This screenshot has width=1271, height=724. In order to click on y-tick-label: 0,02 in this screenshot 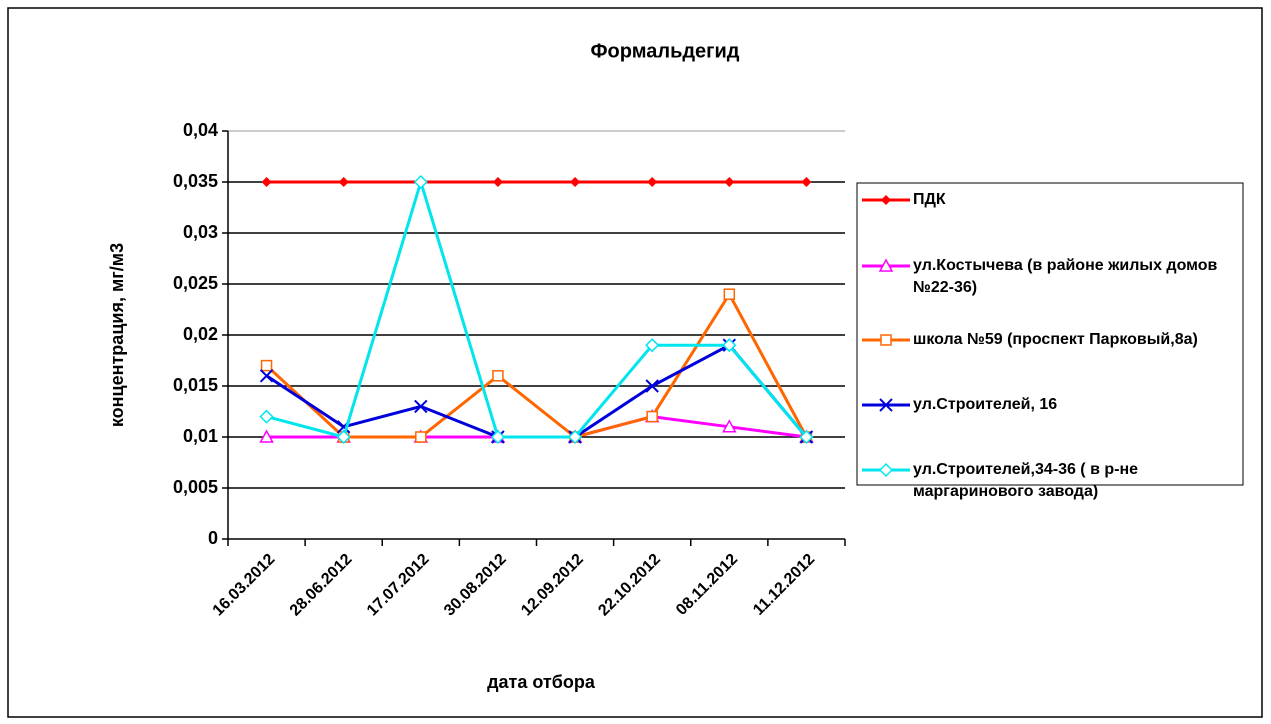, I will do `click(200, 334)`.